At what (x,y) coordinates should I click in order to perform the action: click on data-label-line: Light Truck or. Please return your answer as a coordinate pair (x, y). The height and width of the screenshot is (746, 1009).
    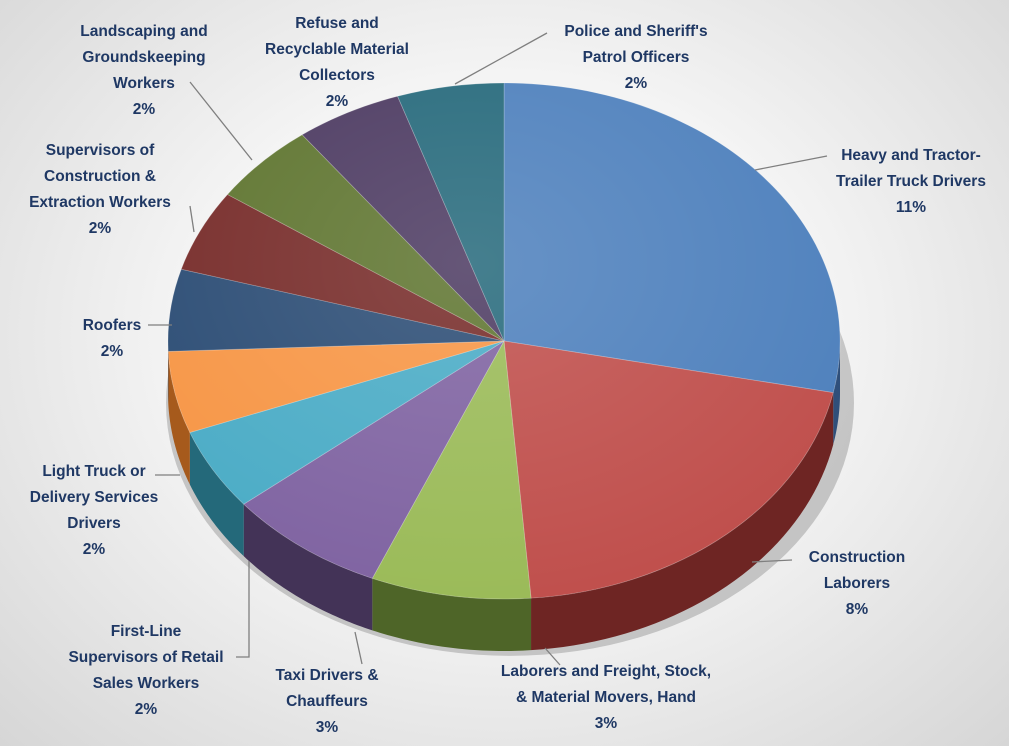
    Looking at the image, I should click on (93, 471).